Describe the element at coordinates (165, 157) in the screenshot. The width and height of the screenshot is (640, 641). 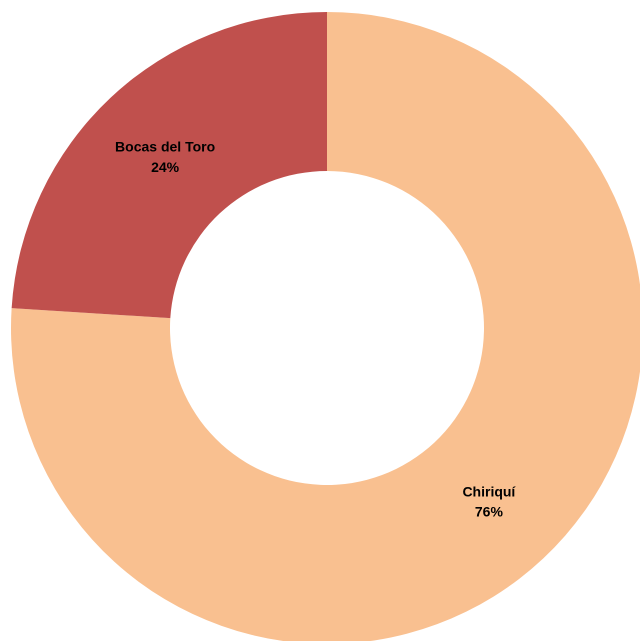
I see `slice-label-bocas-del-toro: Bocas del Toro 24%` at that location.